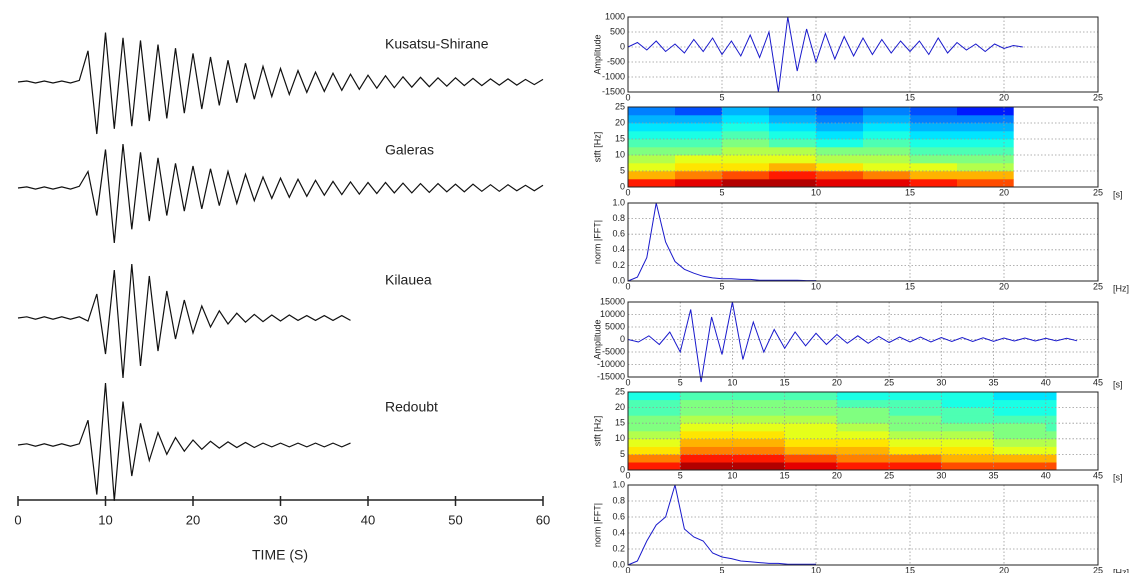 This screenshot has height=573, width=1131. Describe the element at coordinates (941, 382) in the screenshot. I see `x-tick-label: 30` at that location.